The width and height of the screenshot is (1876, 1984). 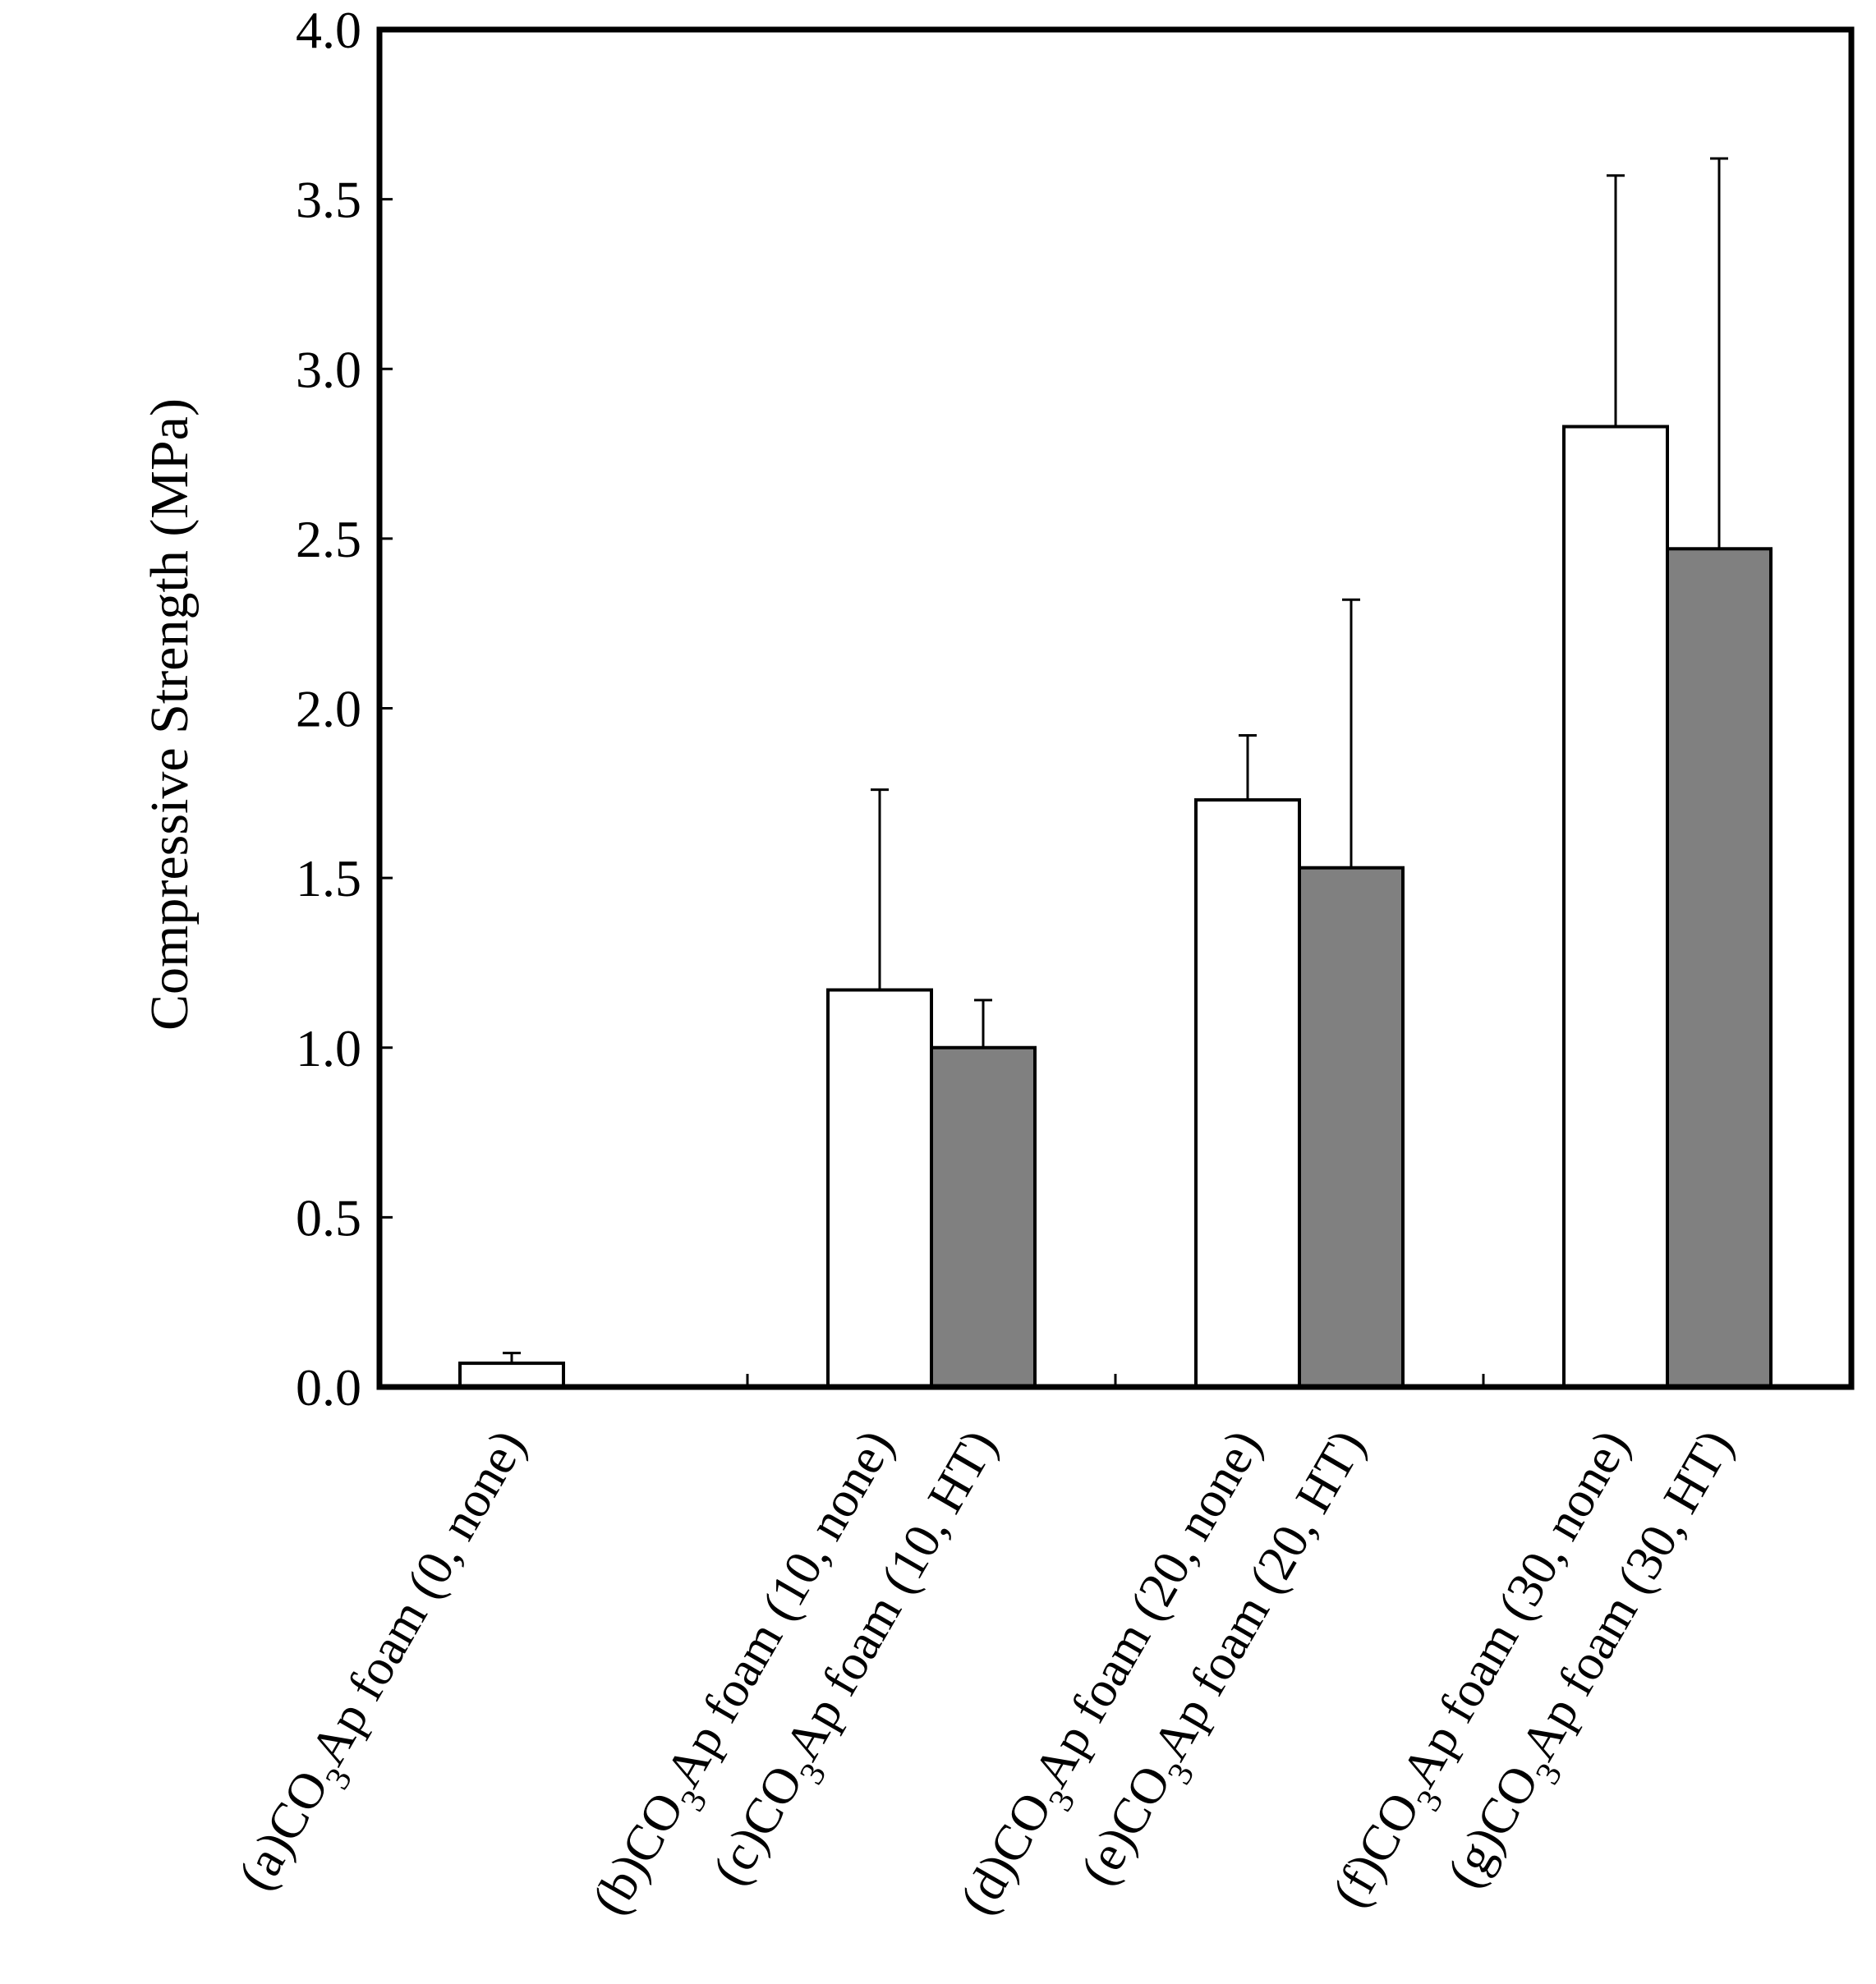 What do you see at coordinates (1376, 1850) in the screenshot?
I see `category-label-prefix: (f)CO` at bounding box center [1376, 1850].